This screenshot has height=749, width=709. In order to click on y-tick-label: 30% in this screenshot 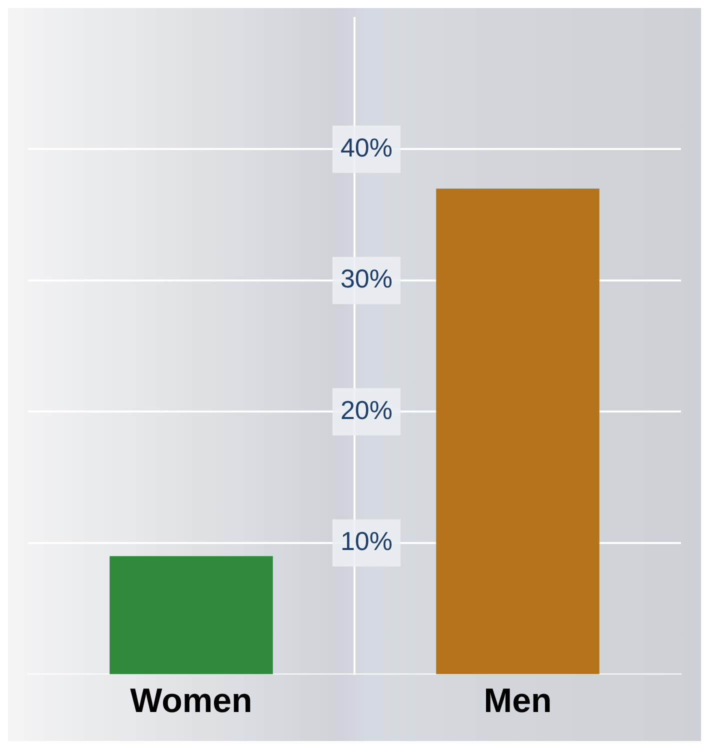, I will do `click(366, 279)`.